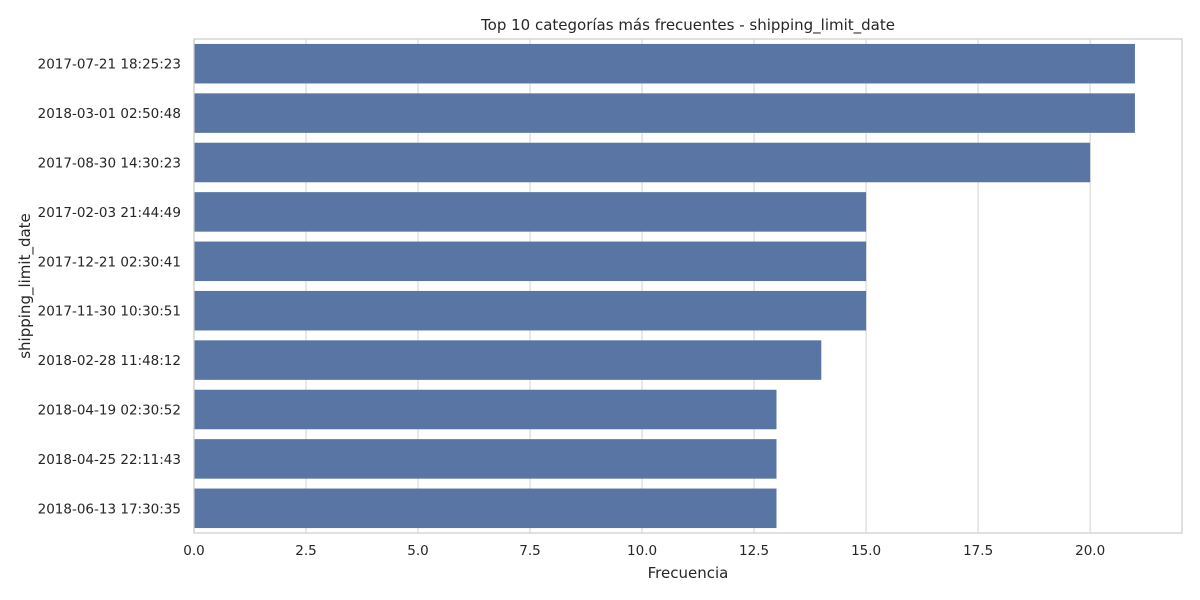 The height and width of the screenshot is (600, 1200). What do you see at coordinates (109, 460) in the screenshot?
I see `y-tick-label: 2018-04-25 22:11:43` at bounding box center [109, 460].